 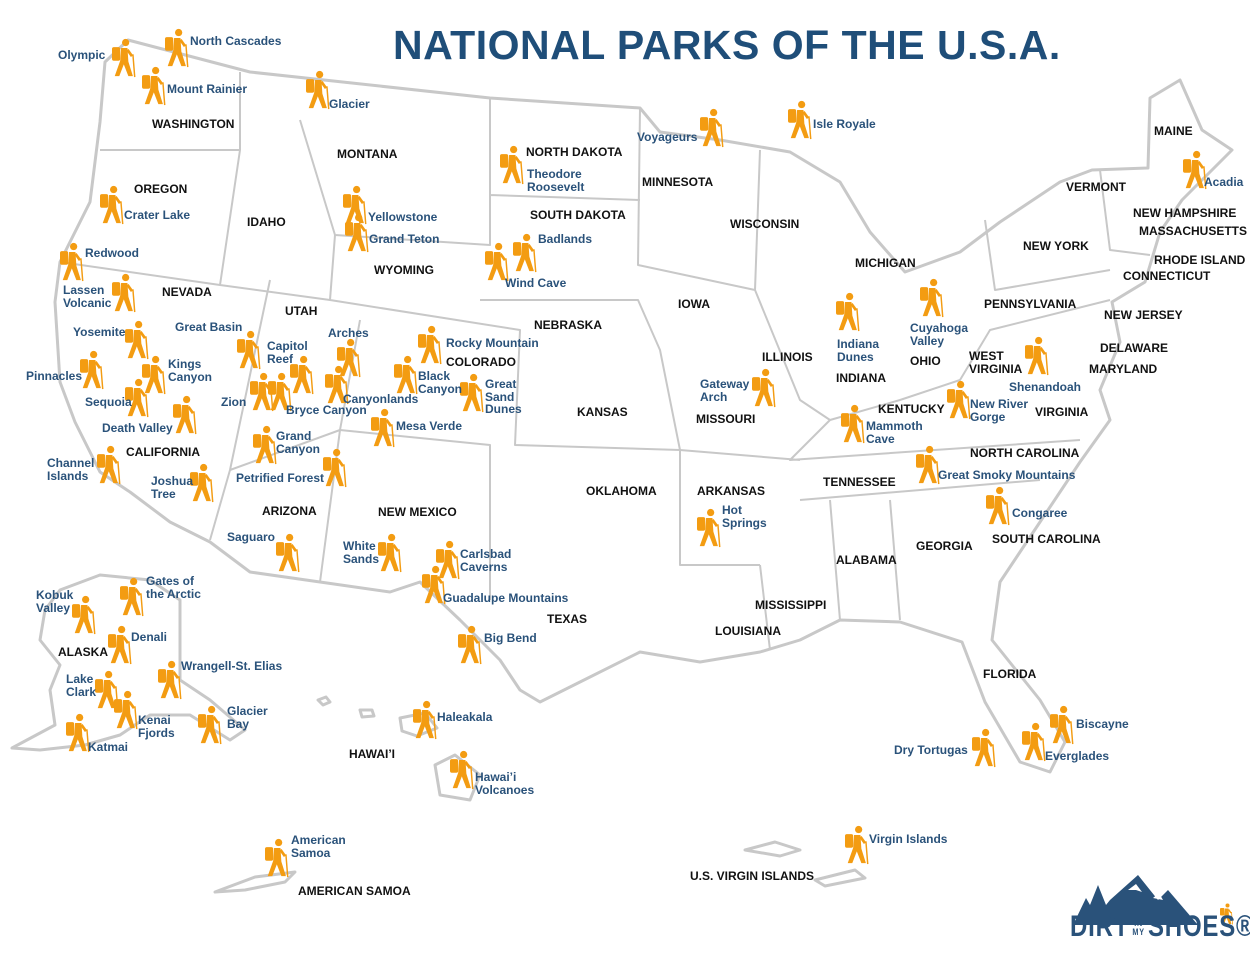 I want to click on park-label-crater-lake: Crater Lake, so click(x=157, y=215).